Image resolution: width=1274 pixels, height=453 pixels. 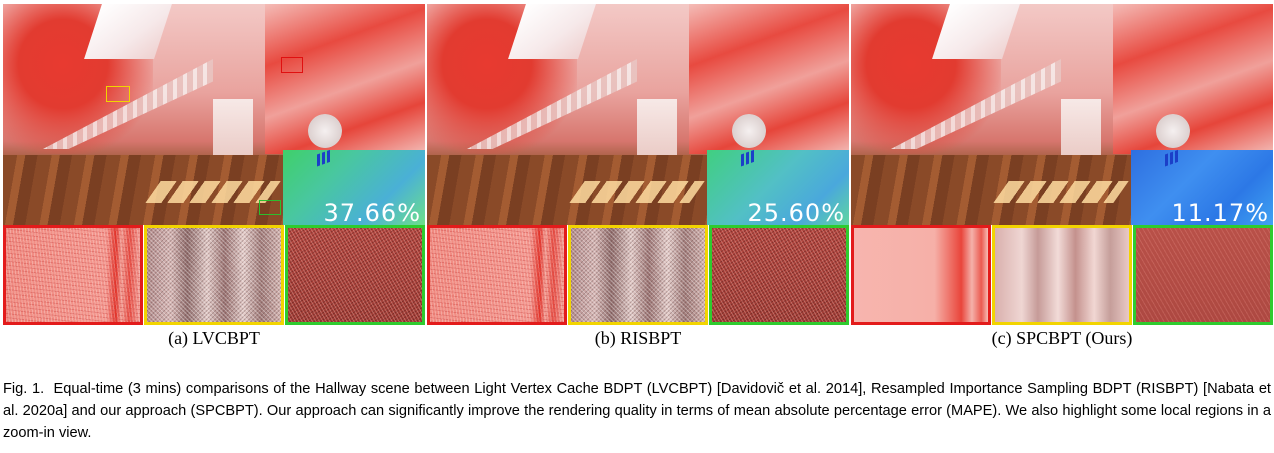 What do you see at coordinates (354, 187) in the screenshot?
I see `error-map-lvcbpt: 37.66%` at bounding box center [354, 187].